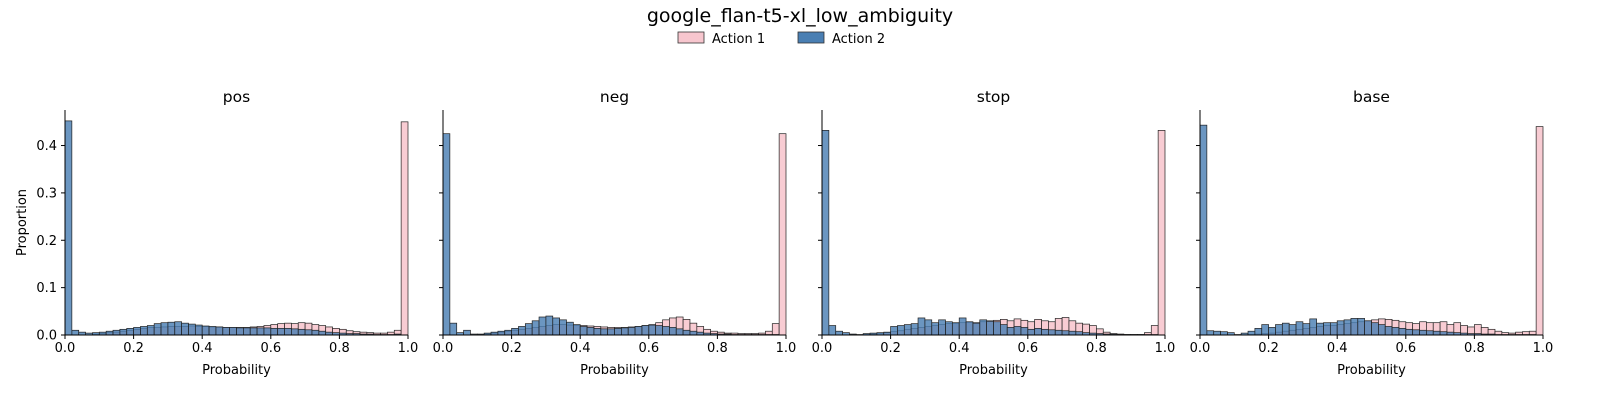  I want to click on legend: Action 1 Action 2, so click(781, 39).